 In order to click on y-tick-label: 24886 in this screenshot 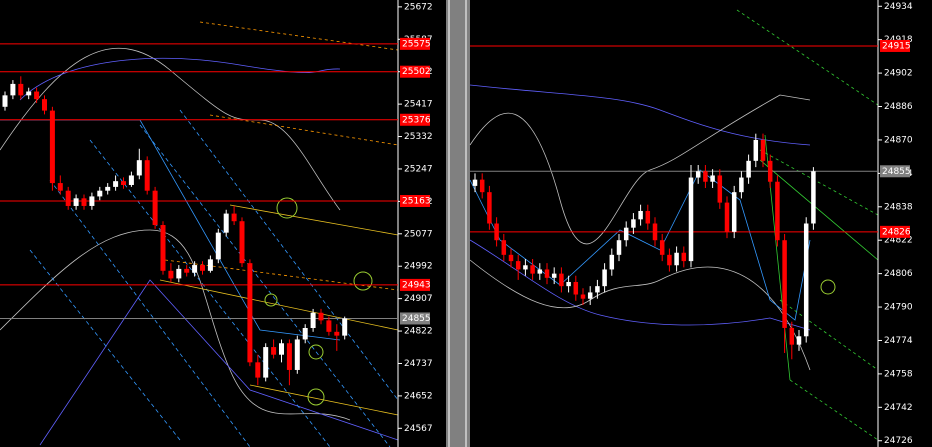, I will do `click(898, 107)`.